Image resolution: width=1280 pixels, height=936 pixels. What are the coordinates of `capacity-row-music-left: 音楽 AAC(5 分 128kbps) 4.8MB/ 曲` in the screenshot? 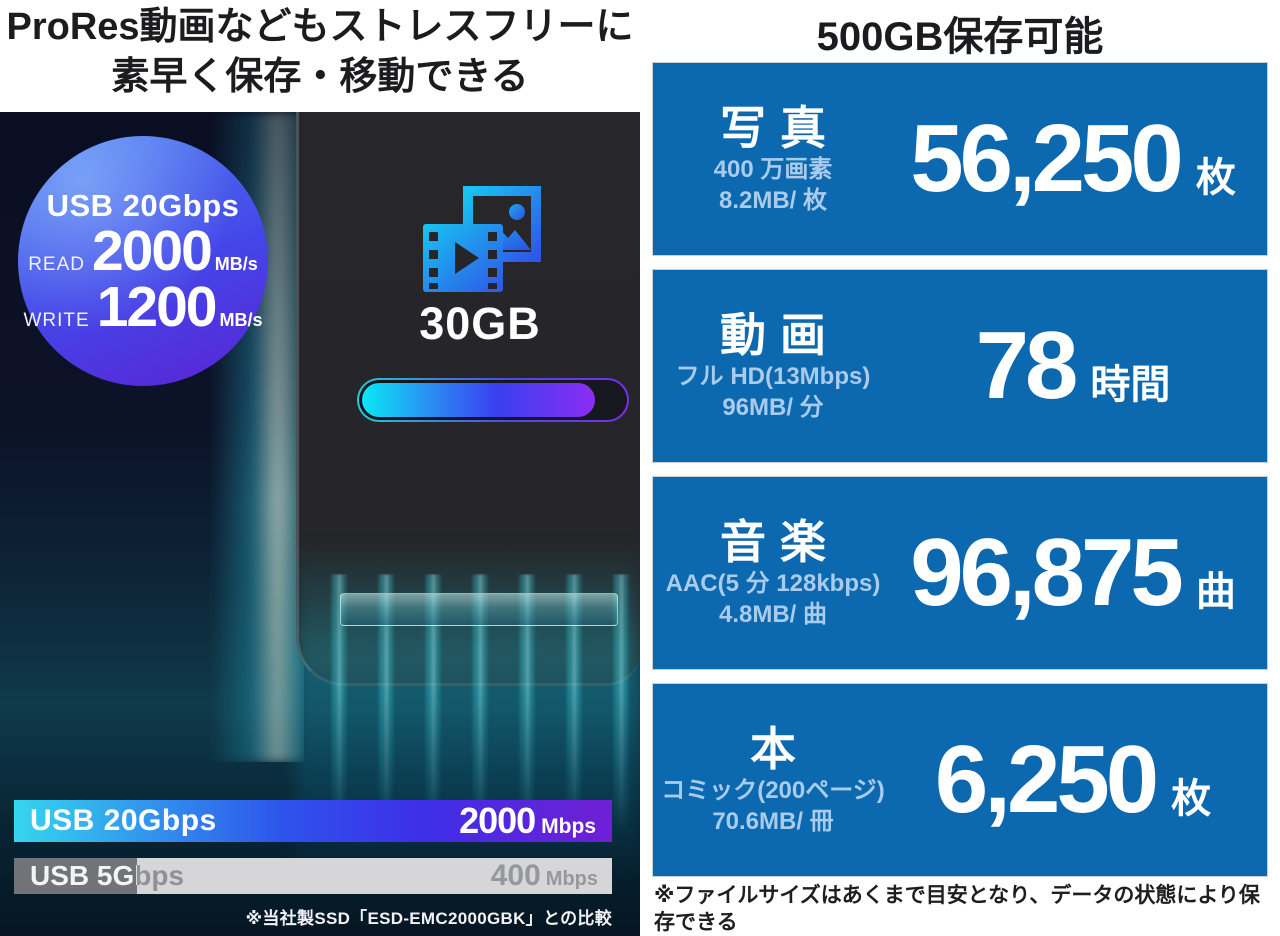 It's located at (773, 573).